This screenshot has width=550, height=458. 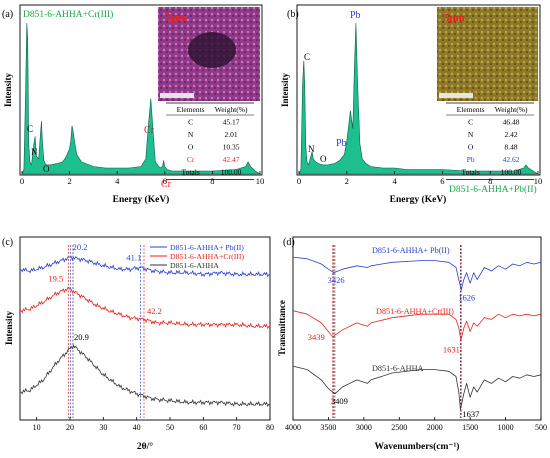 I want to click on panel-b-peak-pb2: Pb, so click(x=341, y=143).